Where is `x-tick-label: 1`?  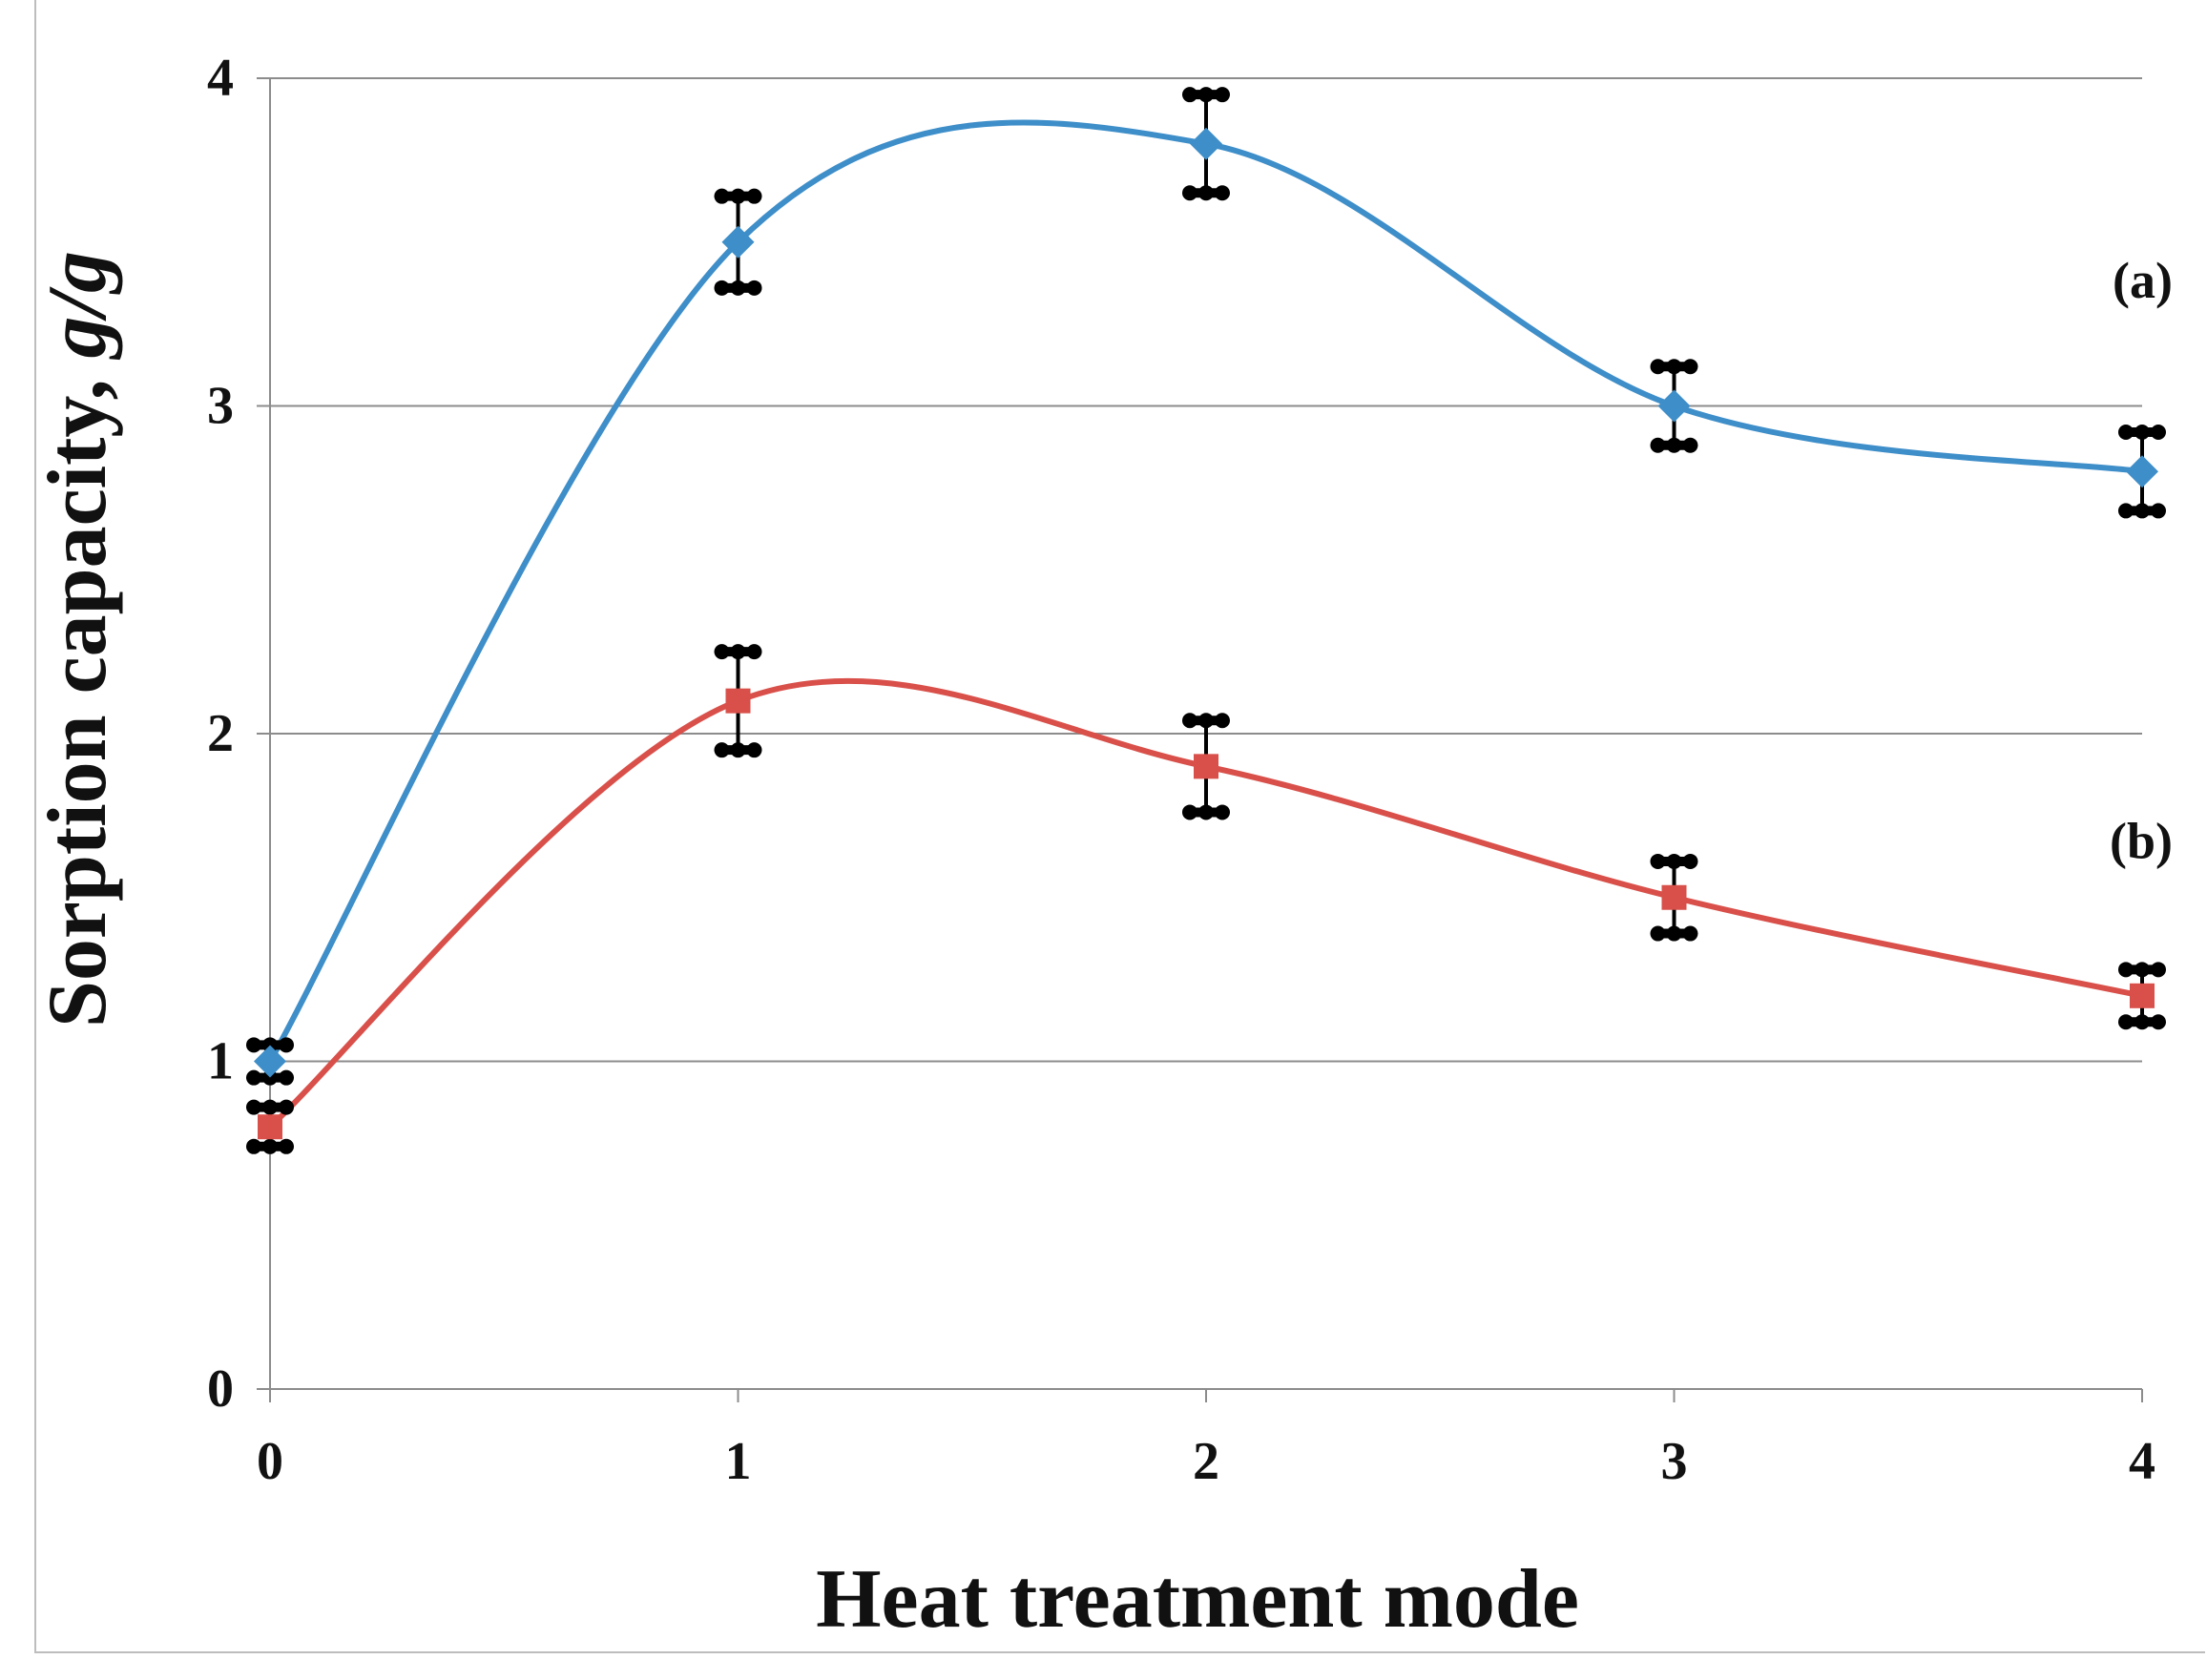
x-tick-label: 1 is located at coordinates (739, 1461).